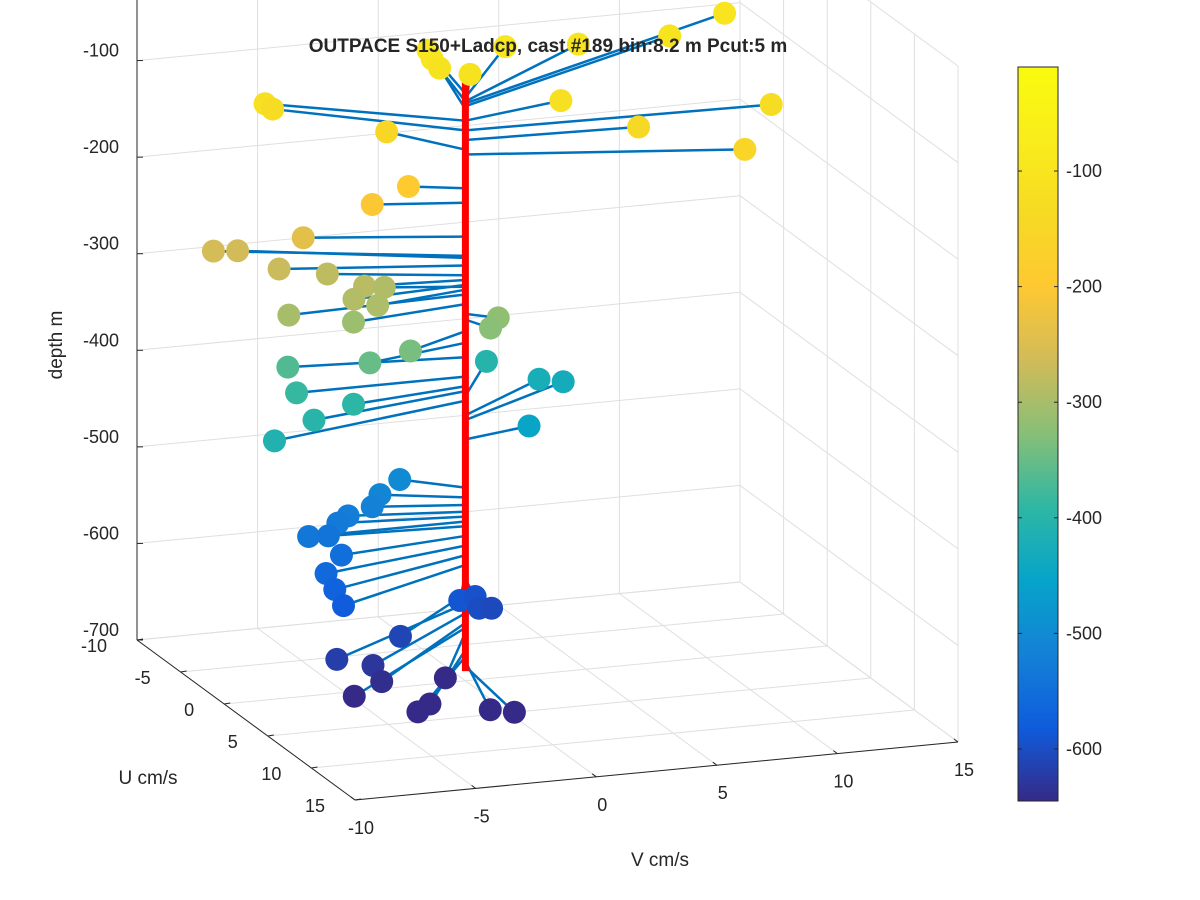 Image resolution: width=1200 pixels, height=900 pixels. What do you see at coordinates (101, 437) in the screenshot?
I see `depth-tick-label: -500` at bounding box center [101, 437].